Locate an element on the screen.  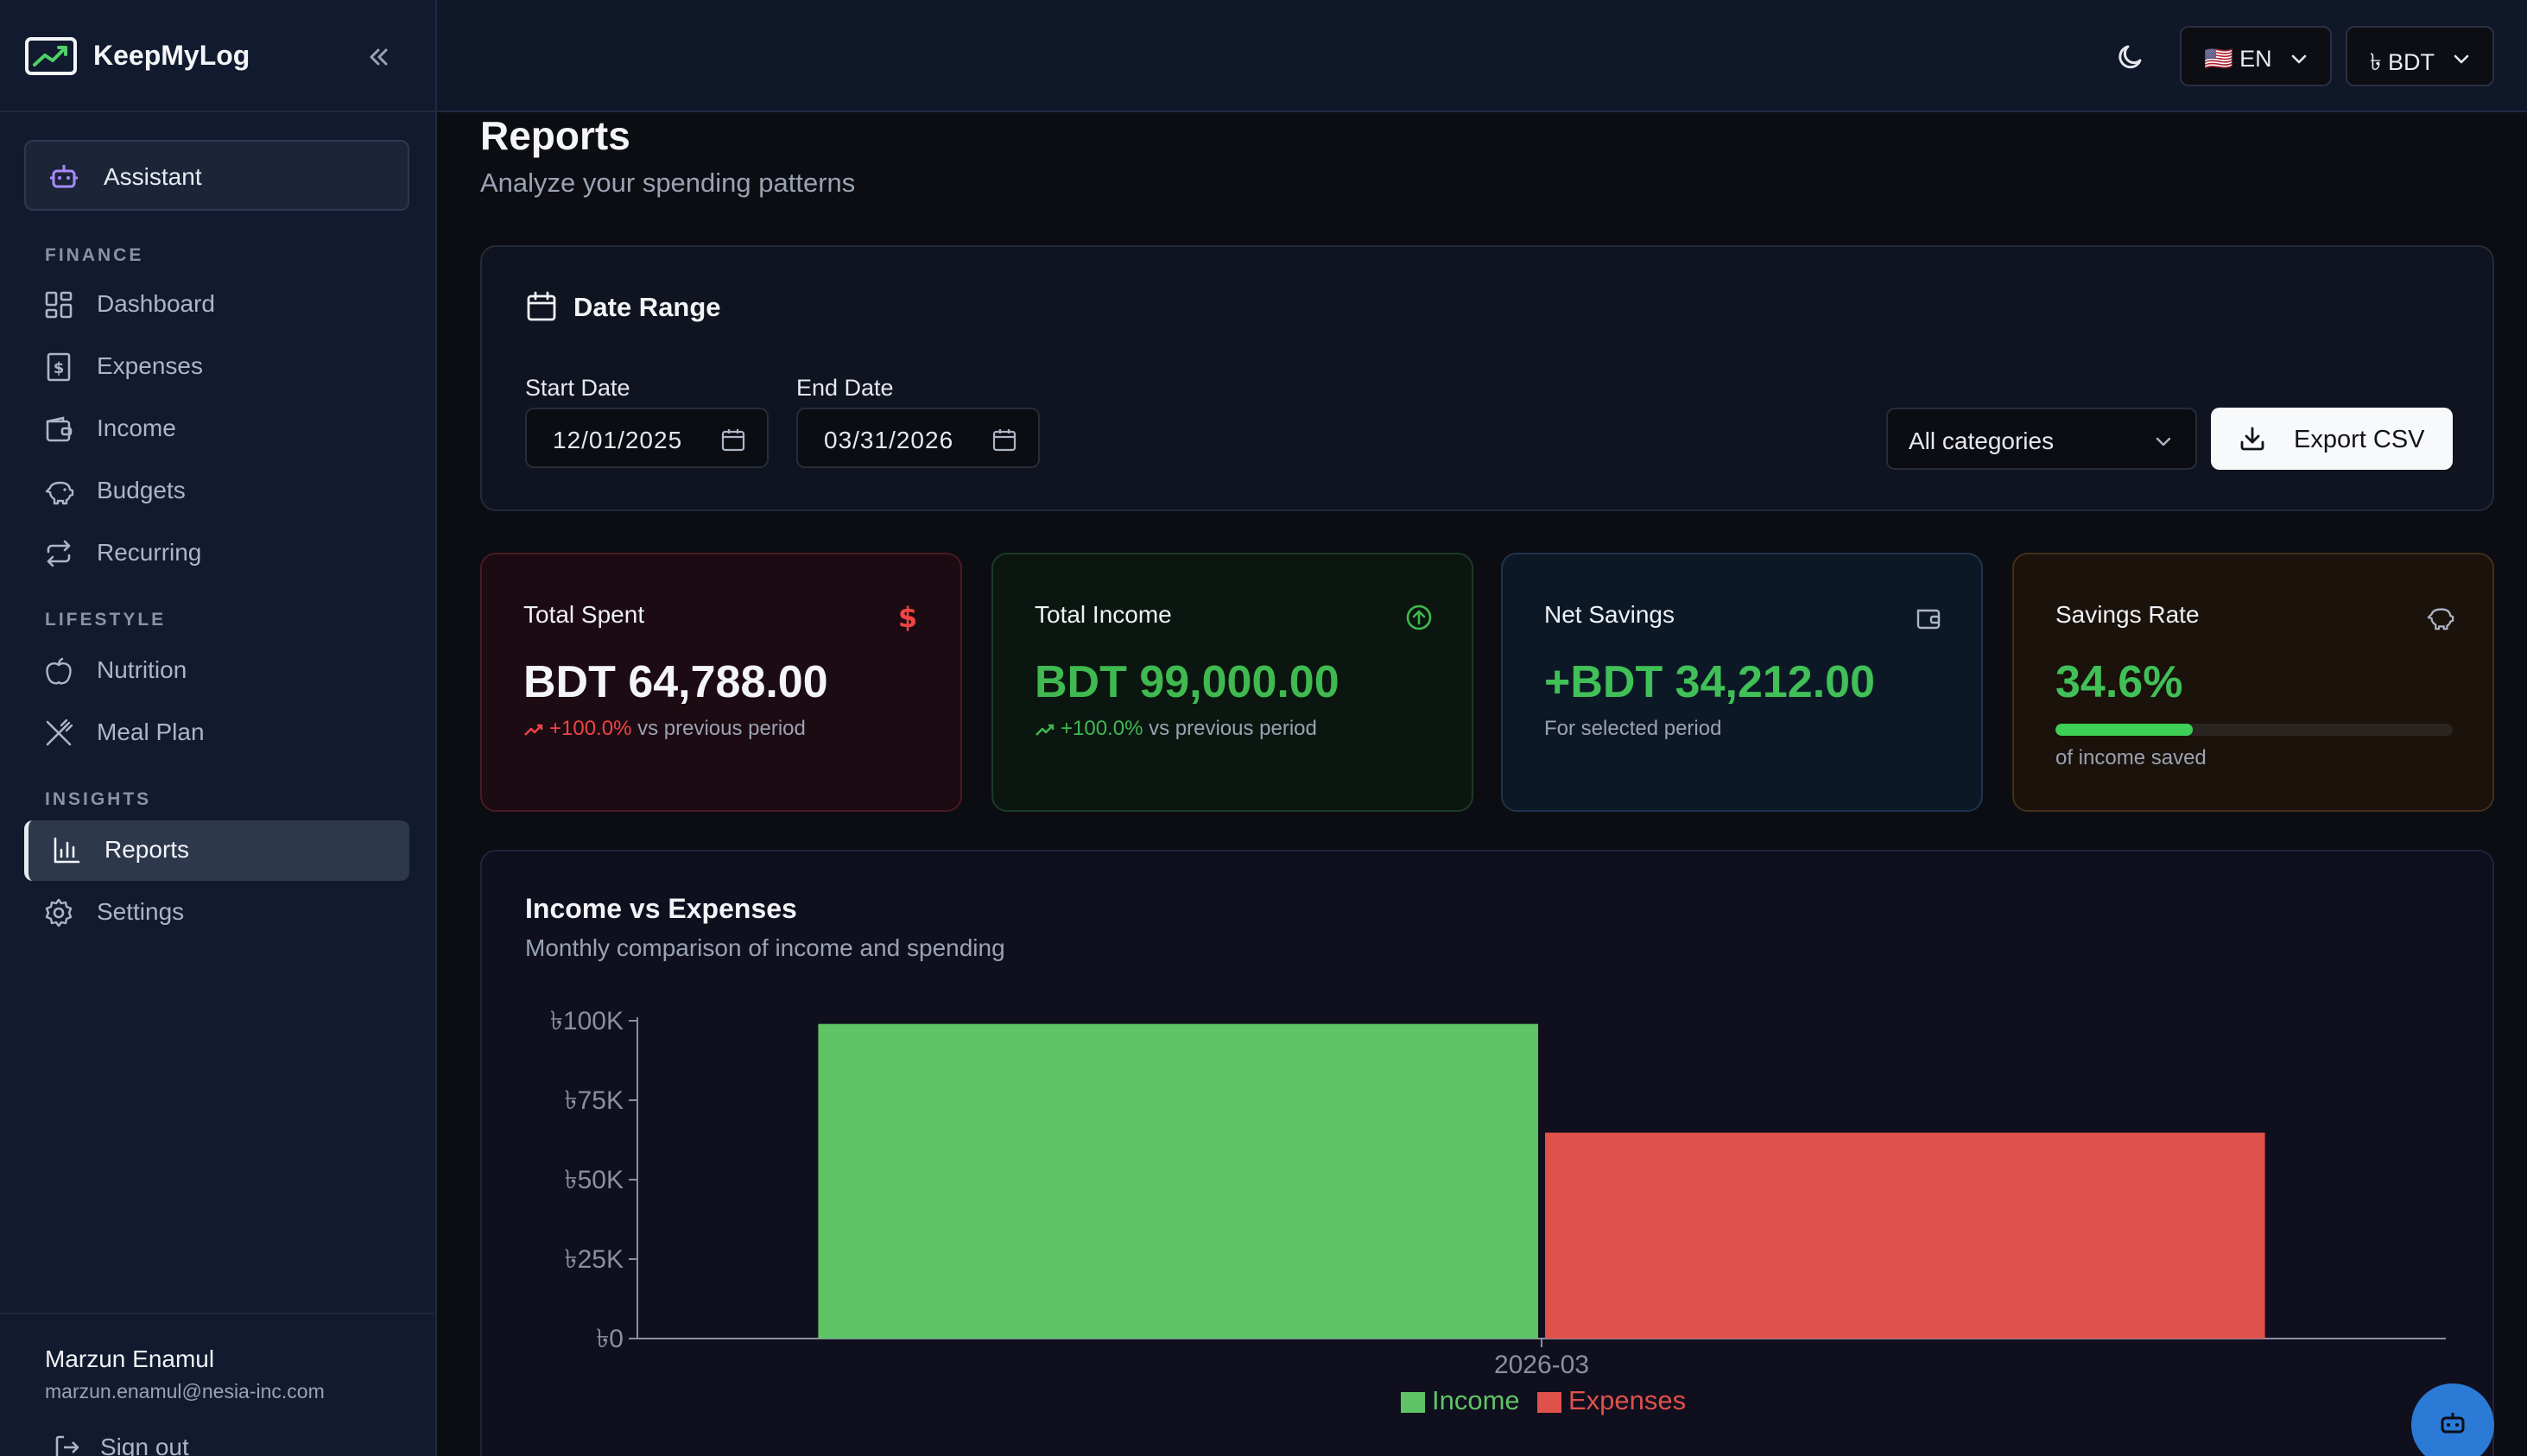
language-value: 🇺🇸 EN is located at coordinates (2238, 59).